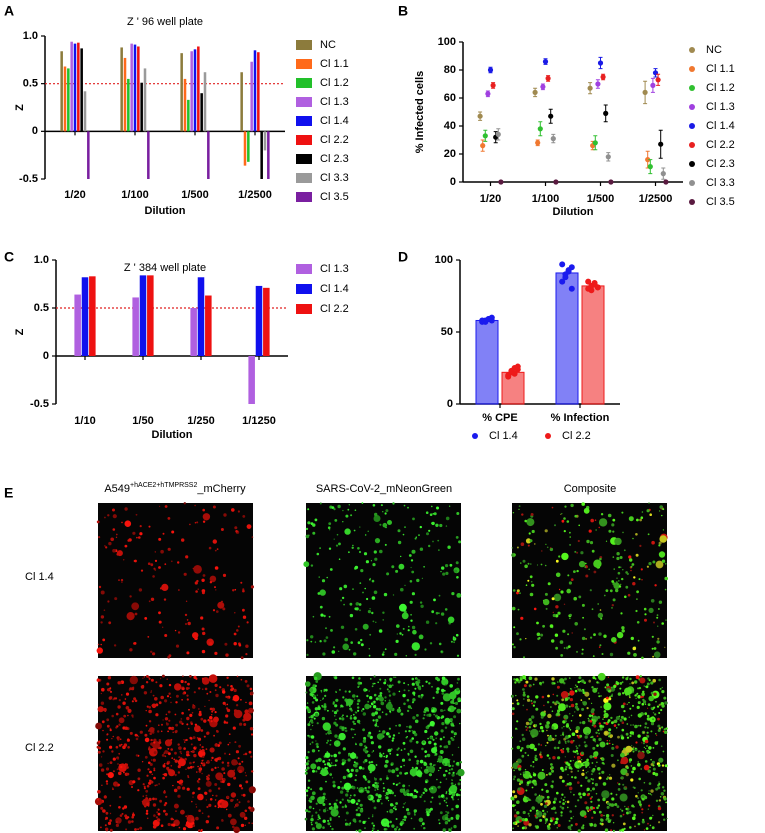  Describe the element at coordinates (39, 404) in the screenshot. I see `y-tick-label: -0.5` at that location.